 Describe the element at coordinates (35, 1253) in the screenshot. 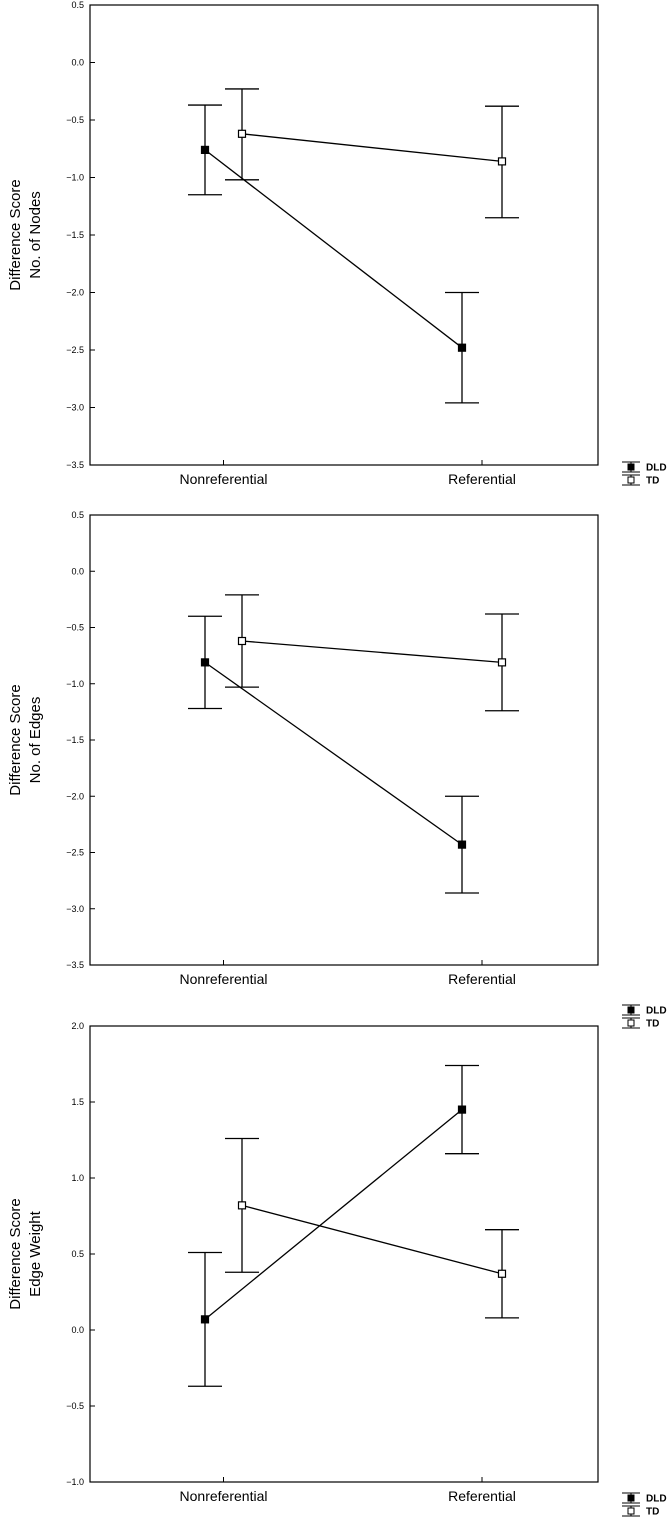

I see `y-axis-label-line-2: Edge Weight` at that location.